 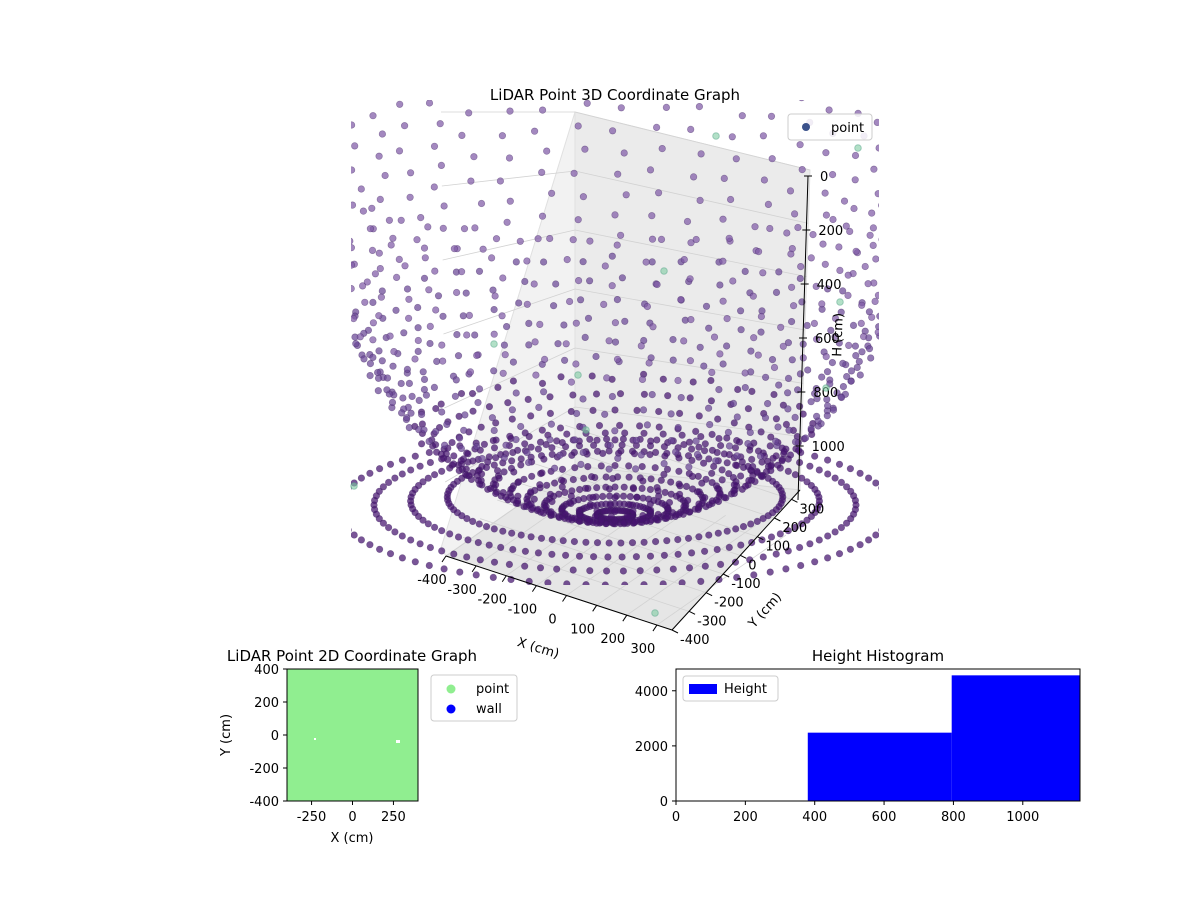 I want to click on chart-histogram-x-tick-label: 1000, so click(x=1022, y=817).